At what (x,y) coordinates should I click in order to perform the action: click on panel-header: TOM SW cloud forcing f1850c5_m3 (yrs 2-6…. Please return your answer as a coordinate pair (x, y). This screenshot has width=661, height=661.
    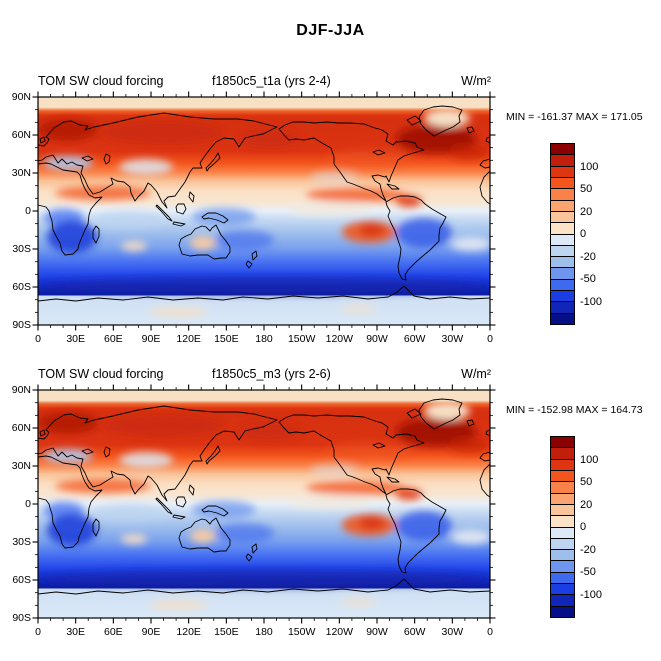
    Looking at the image, I should click on (245, 374).